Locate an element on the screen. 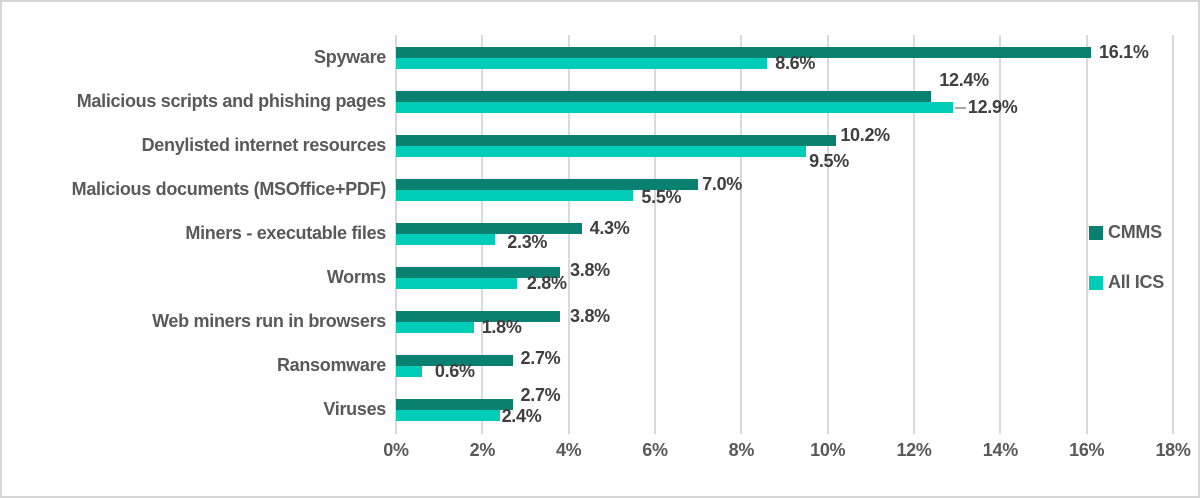 The image size is (1200, 498). category-label: Malicious scripts and phishing pages is located at coordinates (231, 101).